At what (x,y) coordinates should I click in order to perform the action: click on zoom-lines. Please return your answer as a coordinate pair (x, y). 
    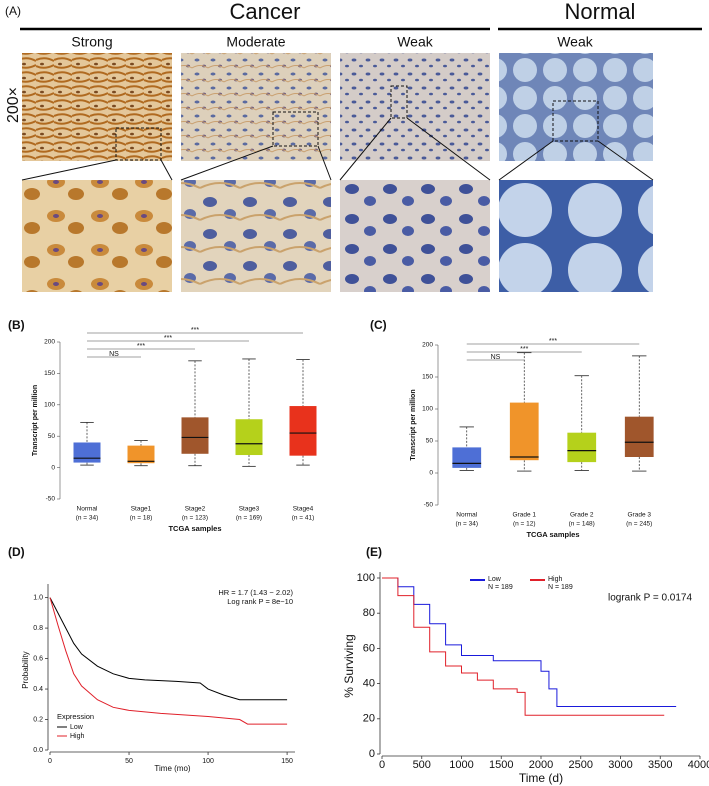
    Looking at the image, I should click on (337, 149).